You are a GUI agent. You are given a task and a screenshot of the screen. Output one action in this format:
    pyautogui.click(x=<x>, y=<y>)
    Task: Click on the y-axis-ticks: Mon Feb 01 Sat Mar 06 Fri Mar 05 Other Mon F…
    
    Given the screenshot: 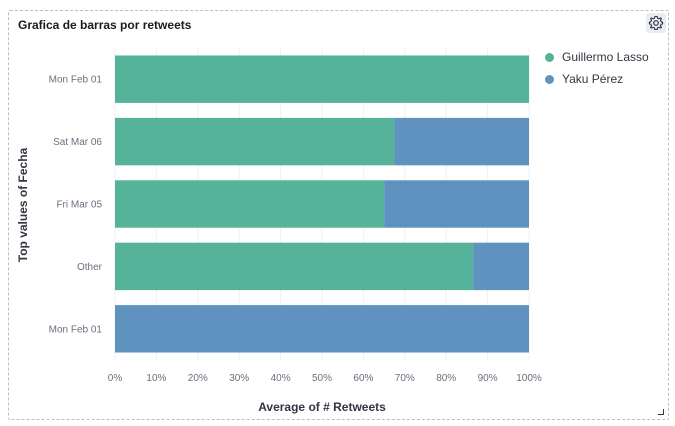 What is the action you would take?
    pyautogui.click(x=76, y=205)
    